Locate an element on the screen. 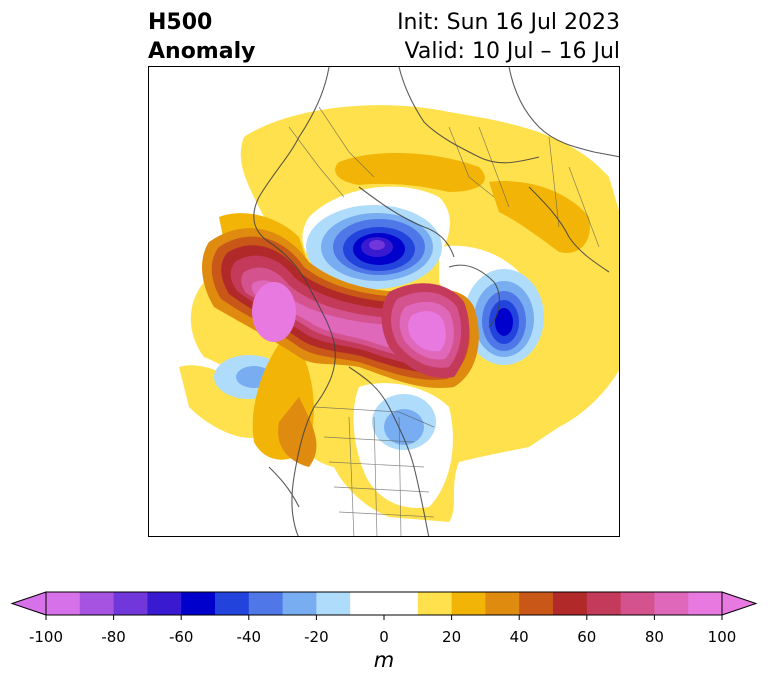  colorbar-tick-label: 0 is located at coordinates (384, 637).